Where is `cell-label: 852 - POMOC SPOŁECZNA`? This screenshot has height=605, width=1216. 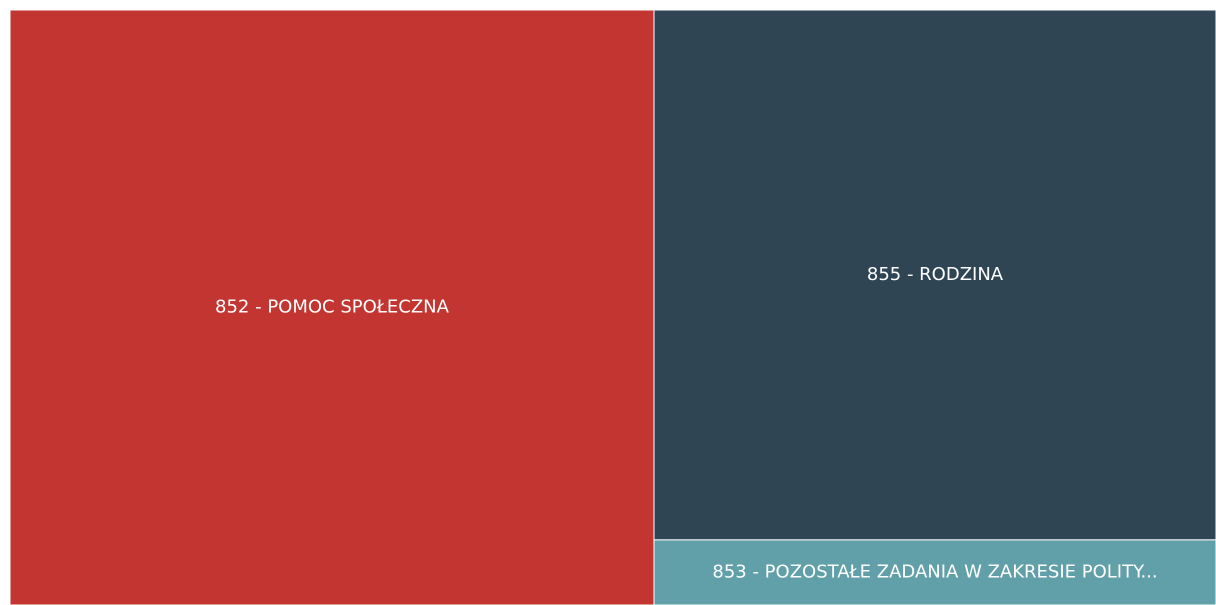 cell-label: 852 - POMOC SPOŁECZNA is located at coordinates (332, 307).